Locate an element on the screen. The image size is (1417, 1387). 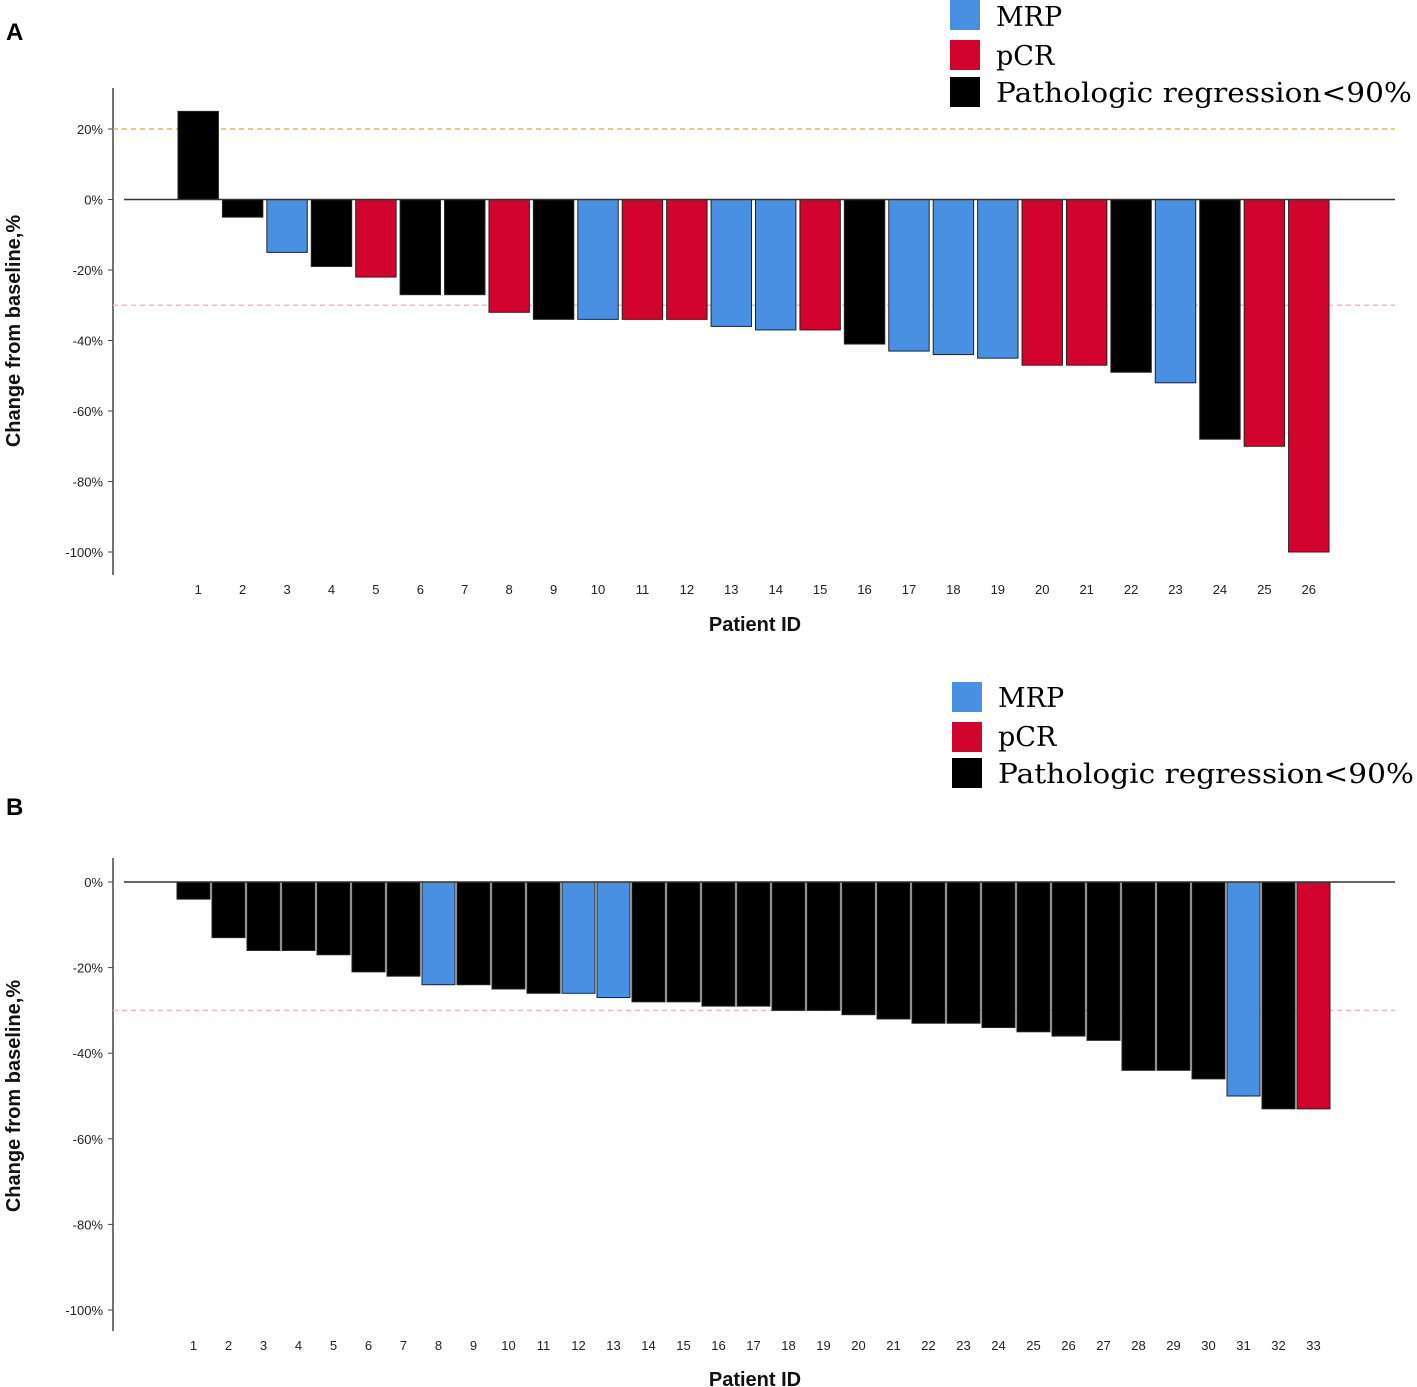
legend-label-pathologic-regression: Pathologic regression<90% is located at coordinates (1206, 774).